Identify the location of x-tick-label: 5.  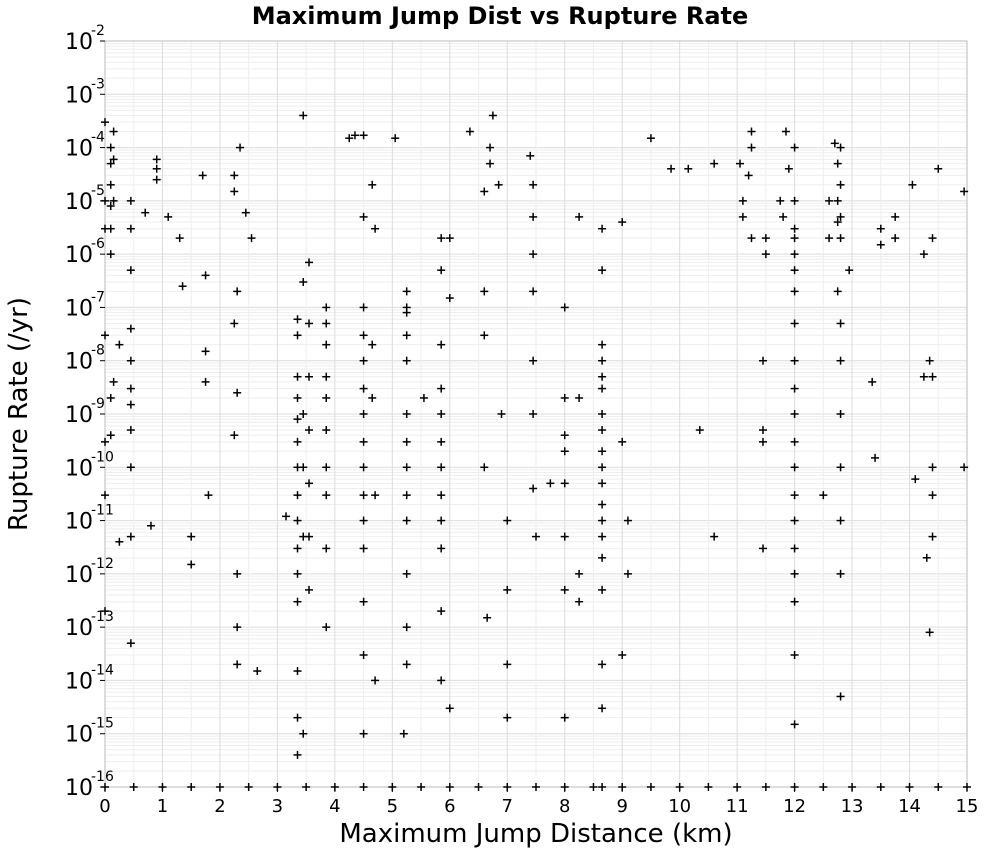
(392, 806).